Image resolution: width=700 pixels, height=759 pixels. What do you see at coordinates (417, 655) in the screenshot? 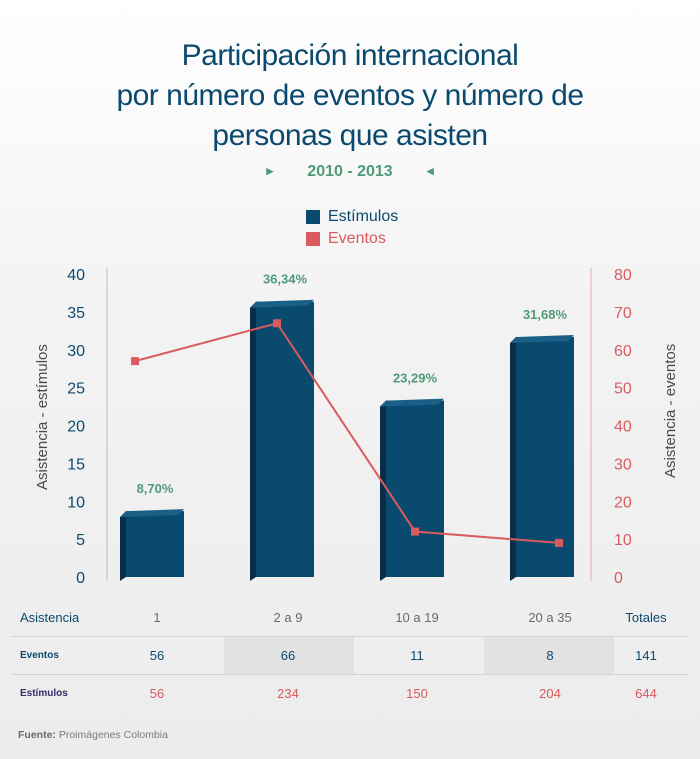
I see `table-cell: 11` at bounding box center [417, 655].